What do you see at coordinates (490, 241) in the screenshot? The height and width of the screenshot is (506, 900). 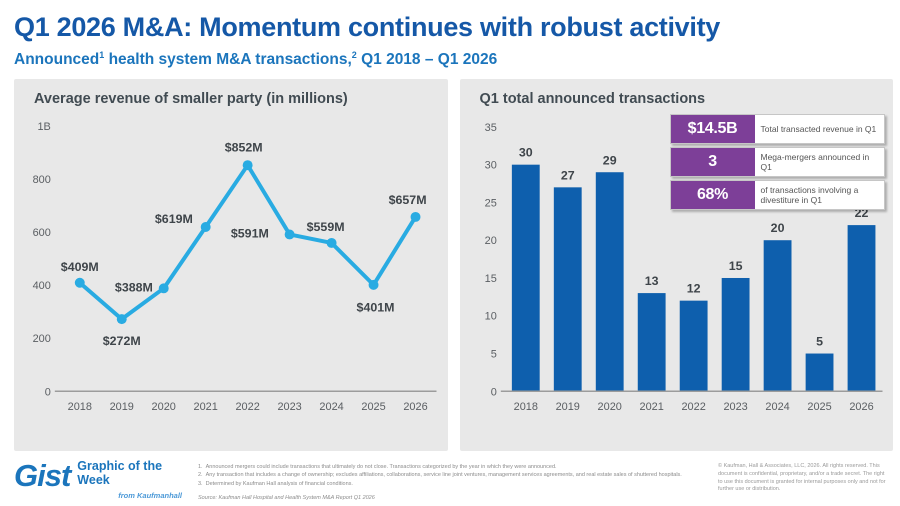 I see `bar-chart-ytick: 20` at bounding box center [490, 241].